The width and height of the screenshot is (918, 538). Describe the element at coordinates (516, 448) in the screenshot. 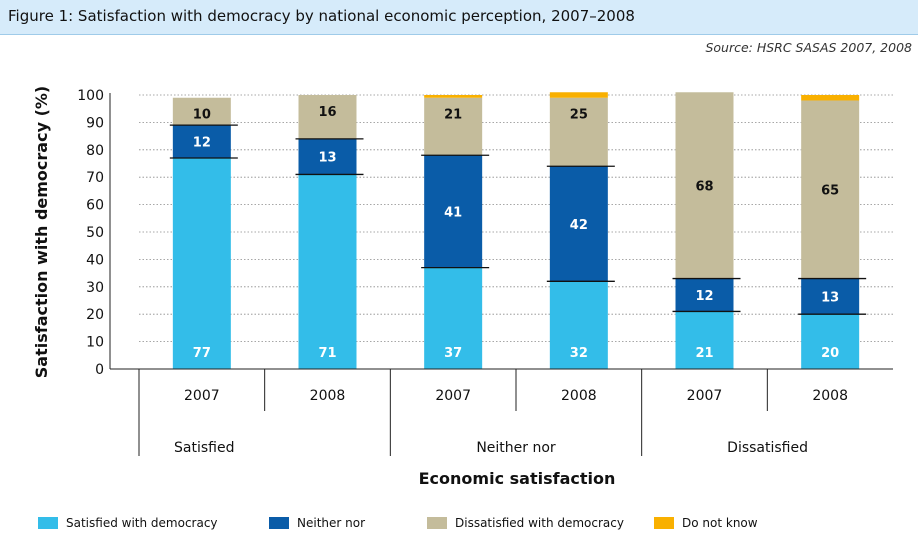

I see `x-group-label: Neither nor` at that location.